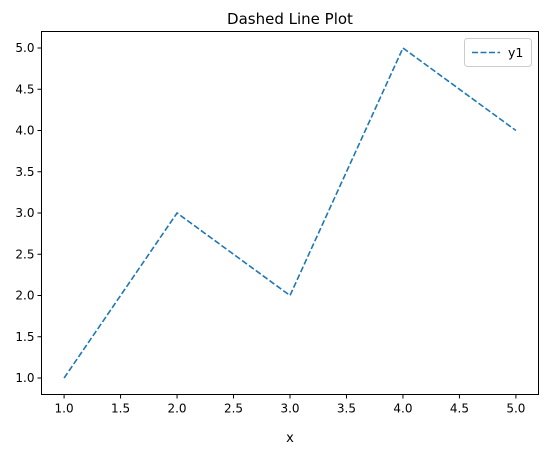  What do you see at coordinates (24, 254) in the screenshot?
I see `y-tick-label: 2.5` at bounding box center [24, 254].